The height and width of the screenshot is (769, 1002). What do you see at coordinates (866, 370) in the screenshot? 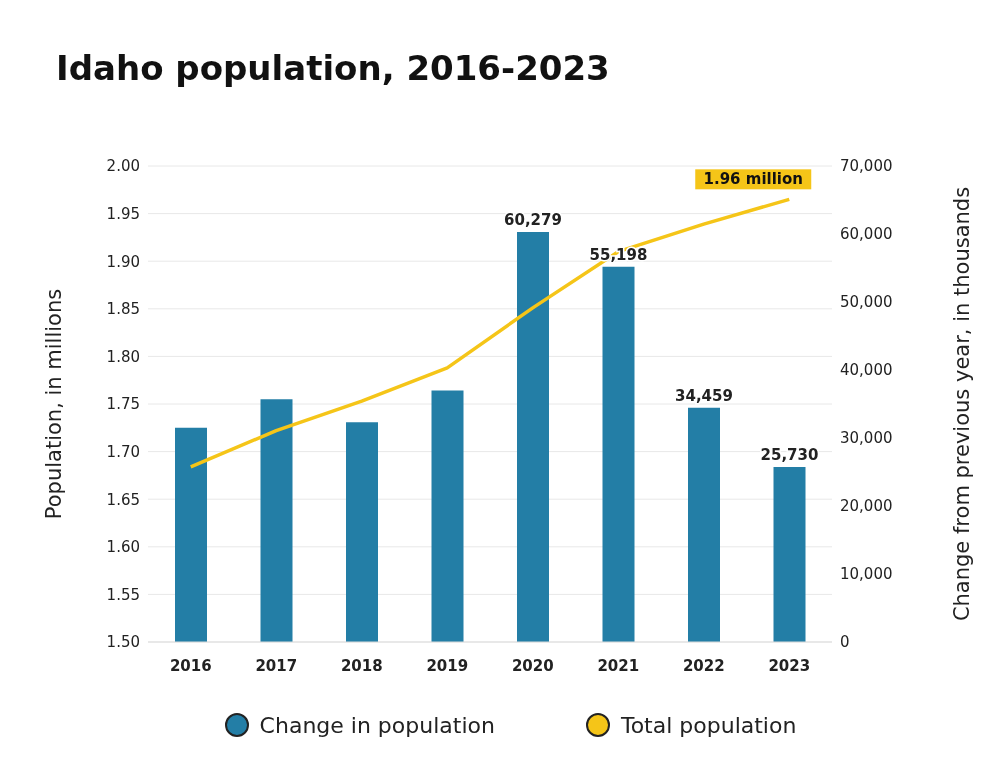
I see `y2-tick-label: 40,000` at bounding box center [866, 370].